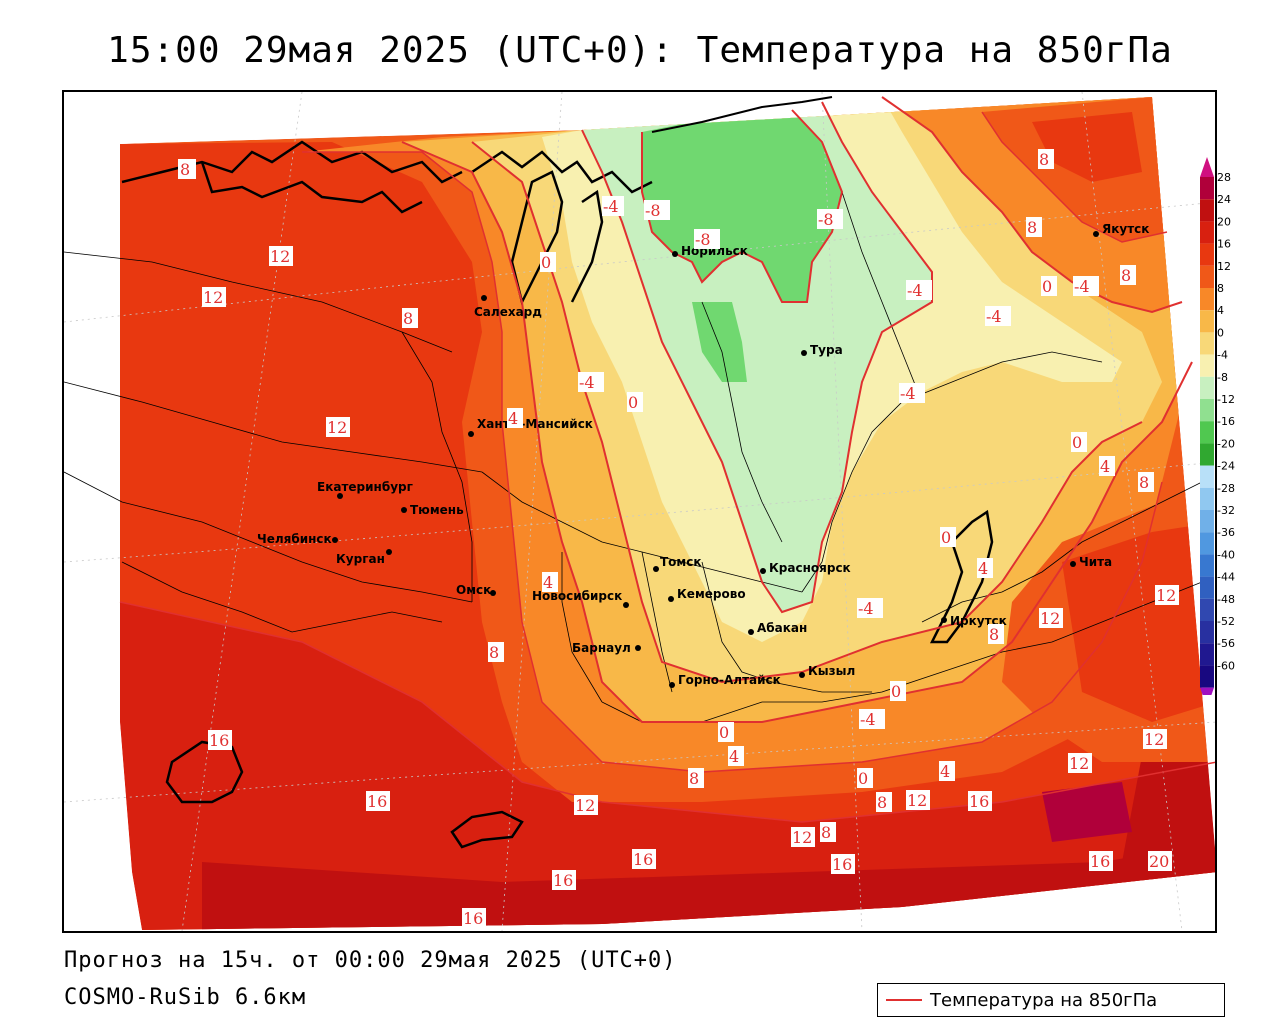 This screenshot has height=1024, width=1280. Describe the element at coordinates (729, 680) in the screenshot. I see `svg-text: Горно-Алтайск` at that location.